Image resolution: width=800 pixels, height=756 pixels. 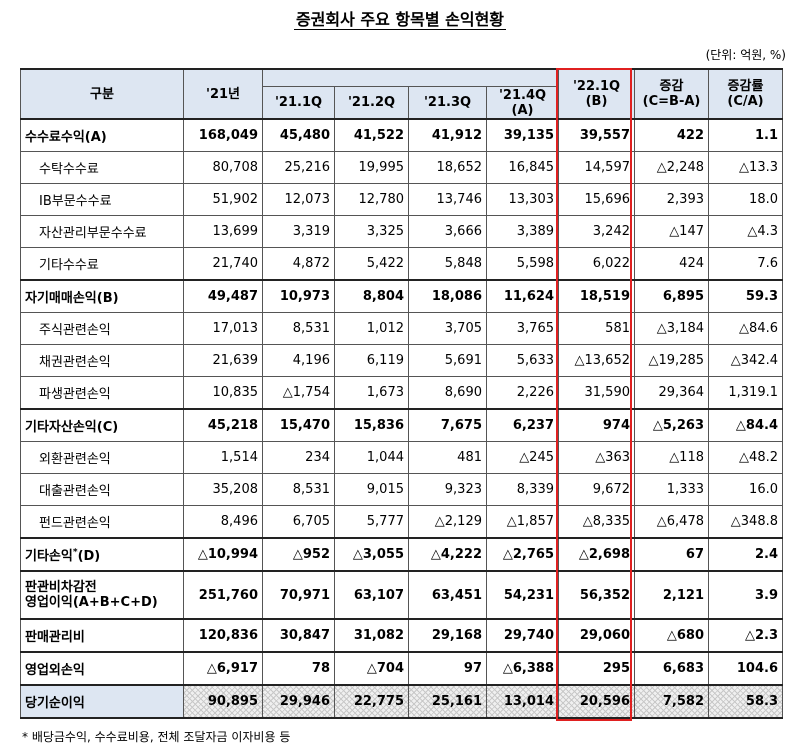 What do you see at coordinates (371, 425) in the screenshot?
I see `table-cell: 15,836` at bounding box center [371, 425].